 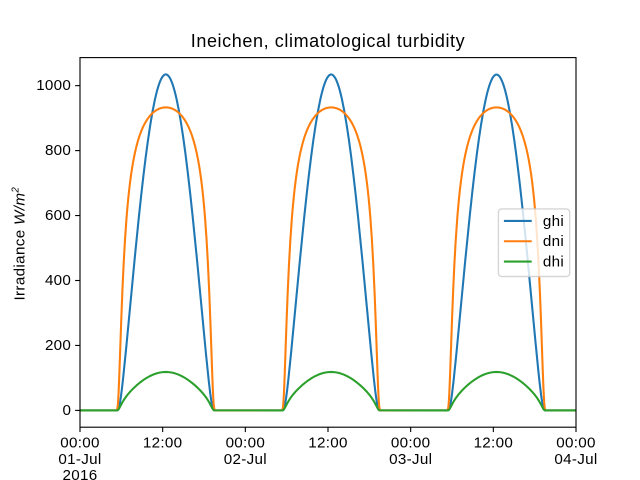 What do you see at coordinates (575, 459) in the screenshot?
I see `svg-text: 04-Jul` at bounding box center [575, 459].